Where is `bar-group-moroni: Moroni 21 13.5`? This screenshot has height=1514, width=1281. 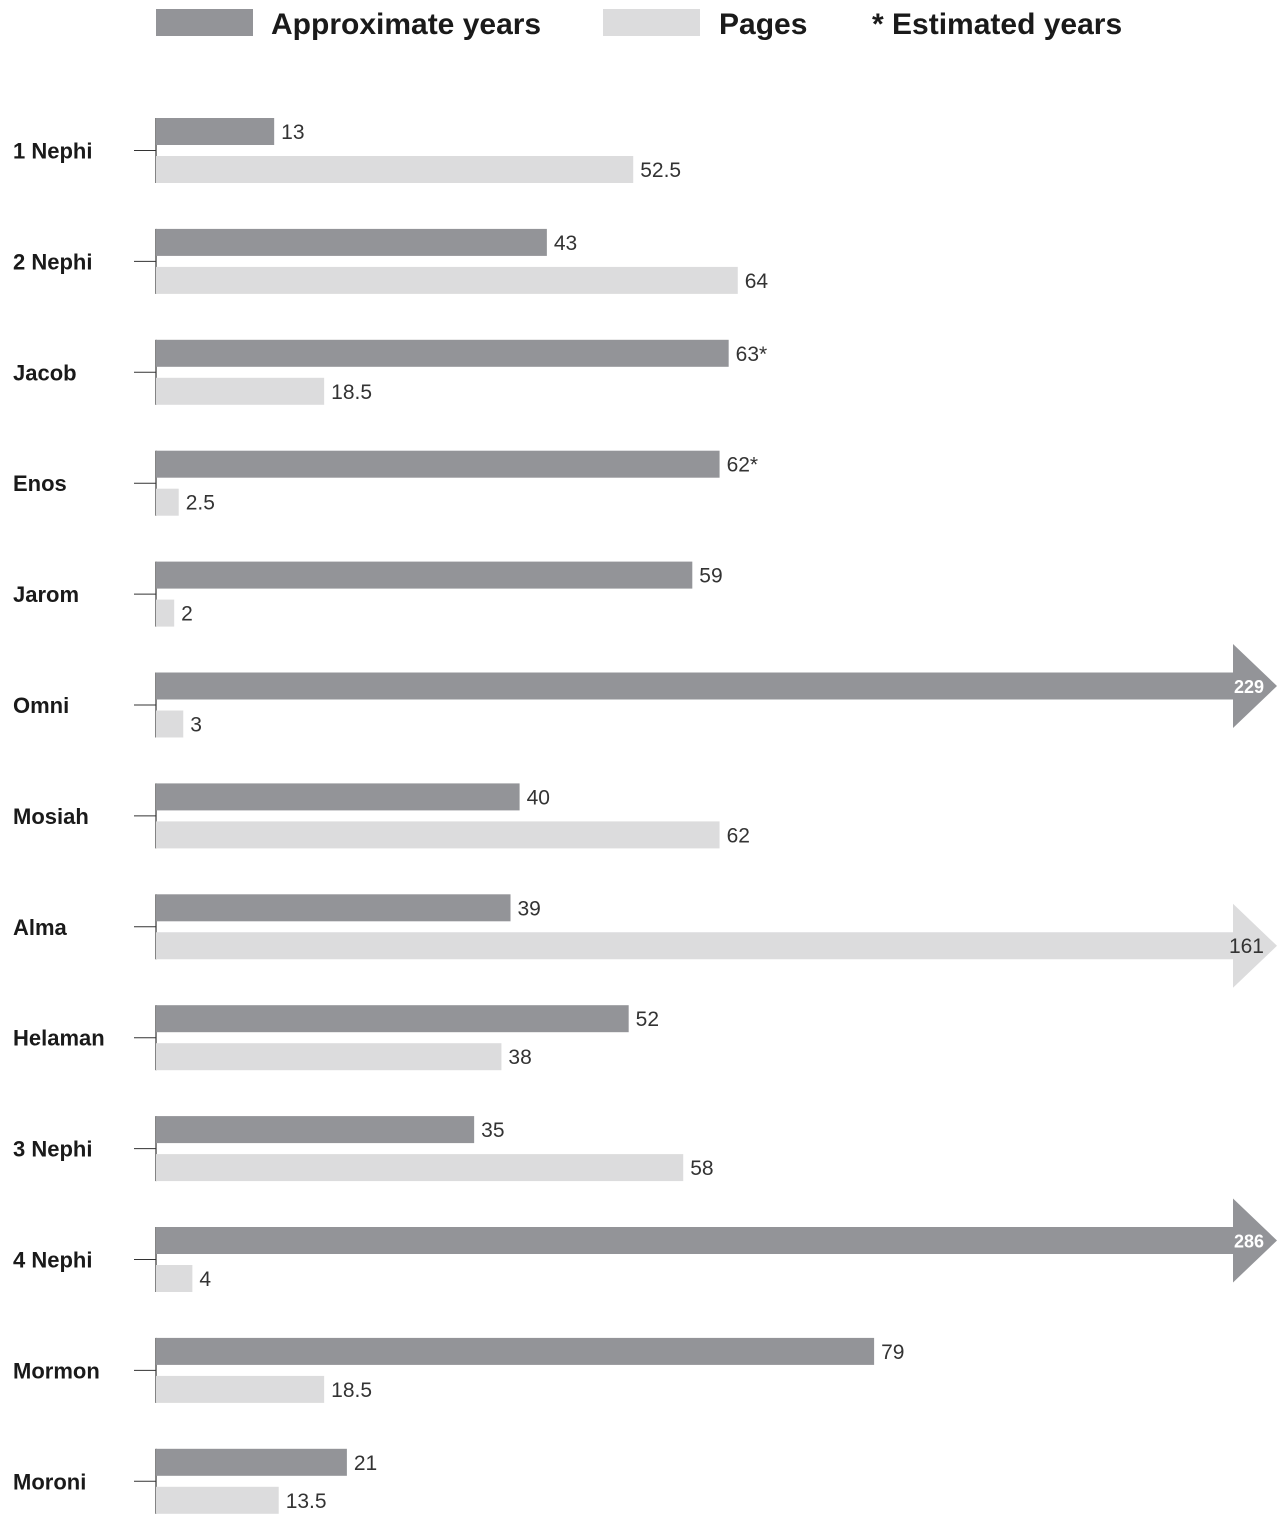 bar-group-moroni: Moroni 21 13.5 is located at coordinates (195, 1481).